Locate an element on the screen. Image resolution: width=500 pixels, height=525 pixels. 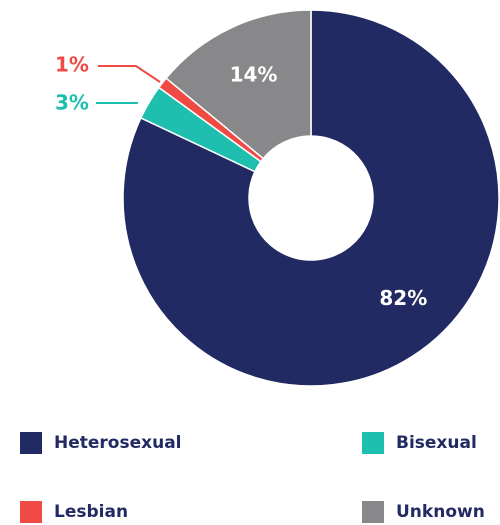
legend-label: Bisexual is located at coordinates (436, 443).